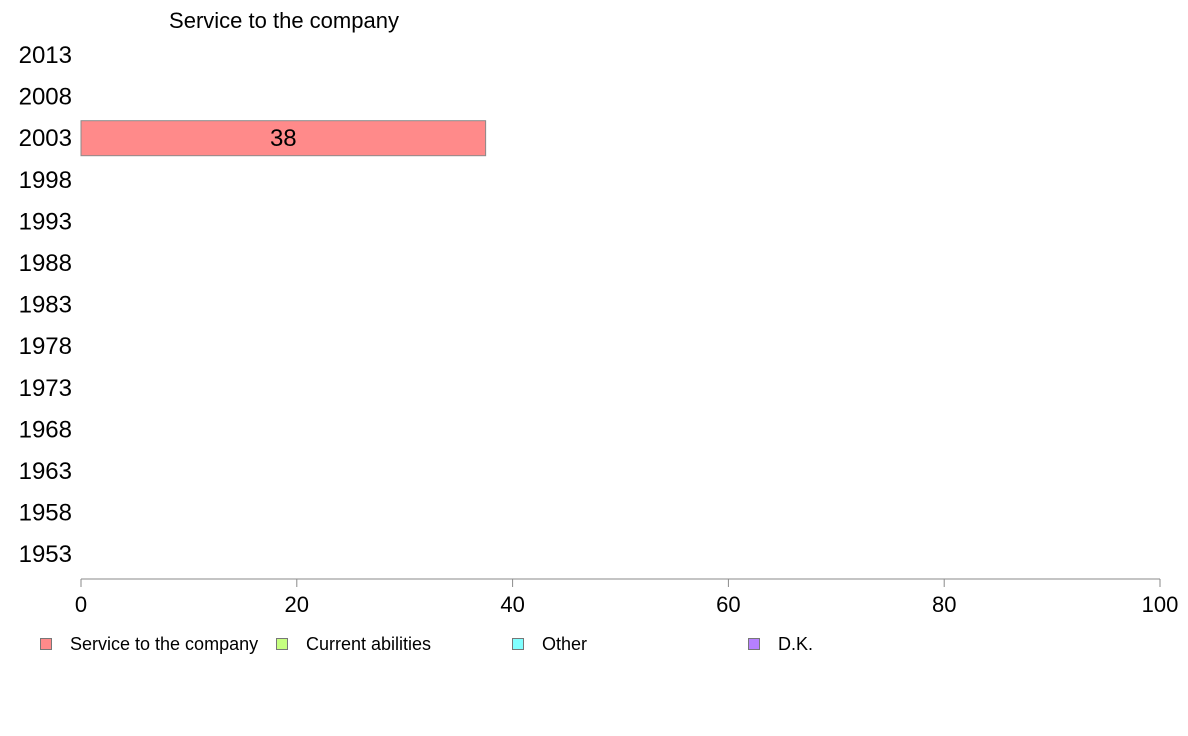  What do you see at coordinates (297, 604) in the screenshot?
I see `x-tick-label-20: 20` at bounding box center [297, 604].